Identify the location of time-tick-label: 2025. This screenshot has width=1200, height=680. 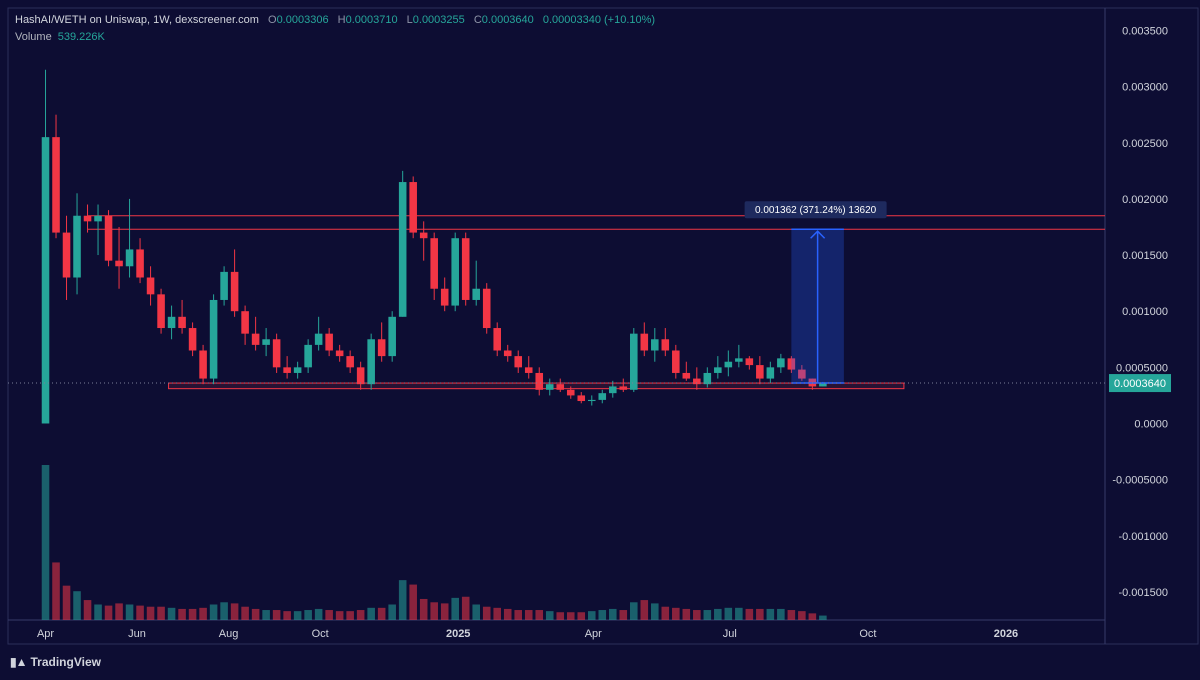
(458, 634).